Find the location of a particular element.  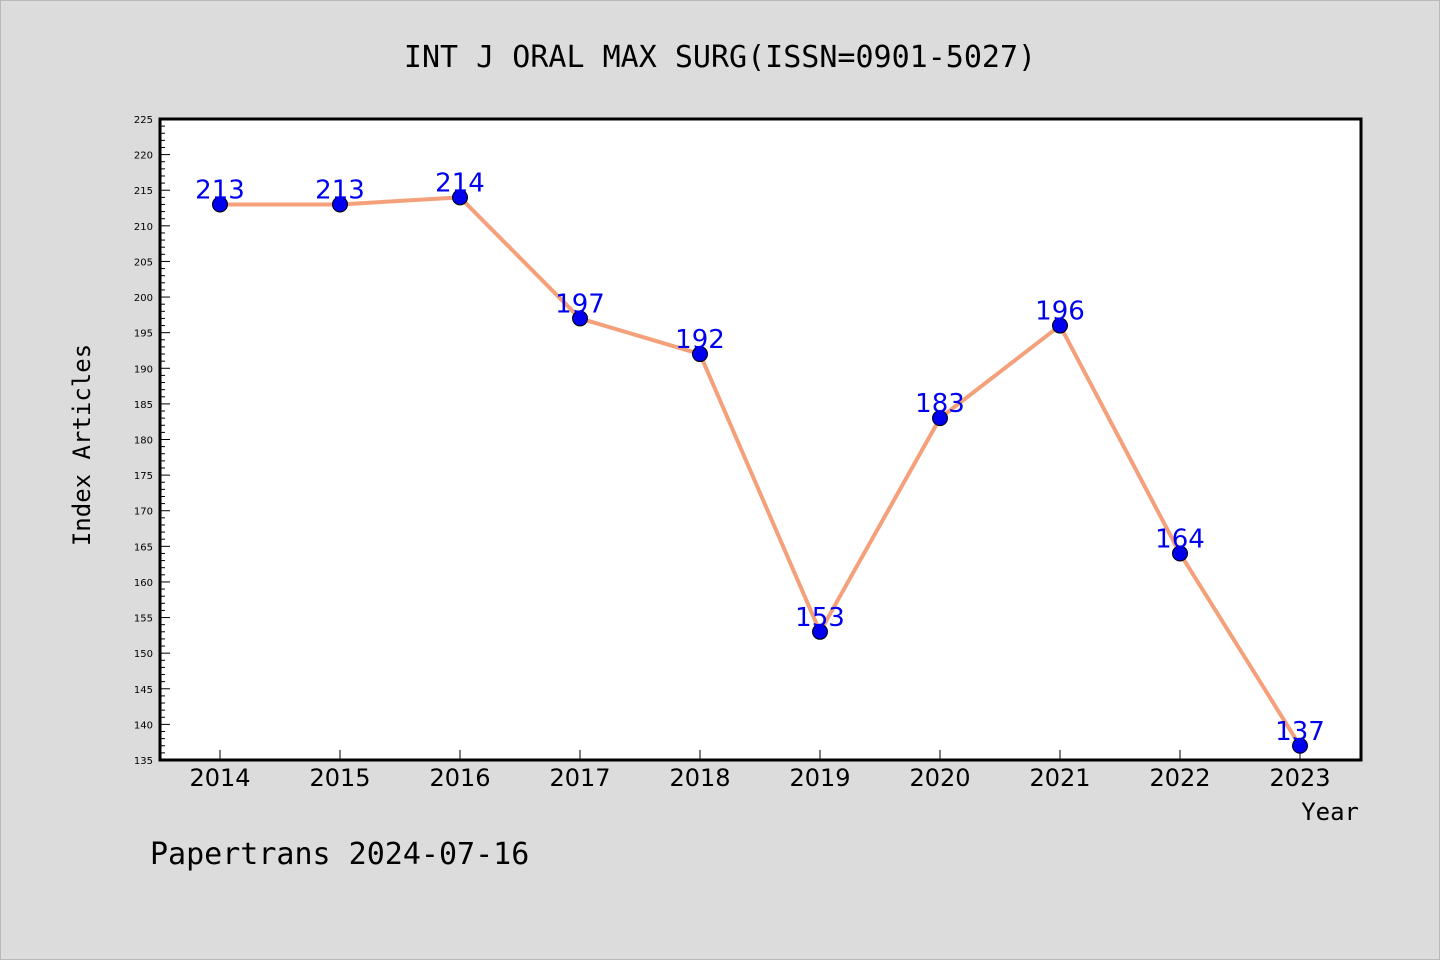

y-tick-label: 210 is located at coordinates (143, 227).